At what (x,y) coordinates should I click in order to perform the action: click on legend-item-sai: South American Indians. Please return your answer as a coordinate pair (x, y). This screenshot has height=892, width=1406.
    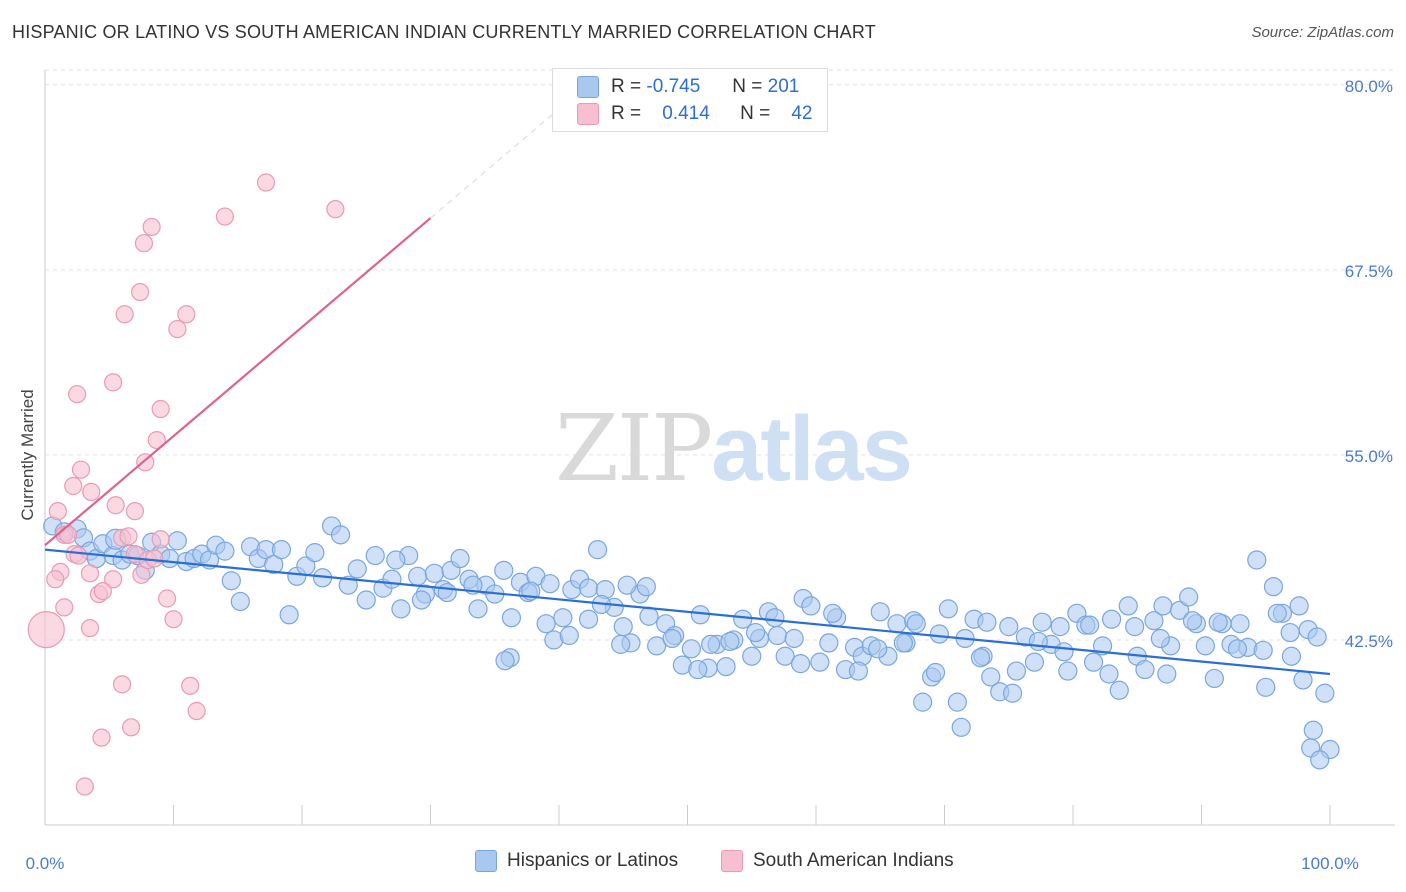
    Looking at the image, I should click on (837, 861).